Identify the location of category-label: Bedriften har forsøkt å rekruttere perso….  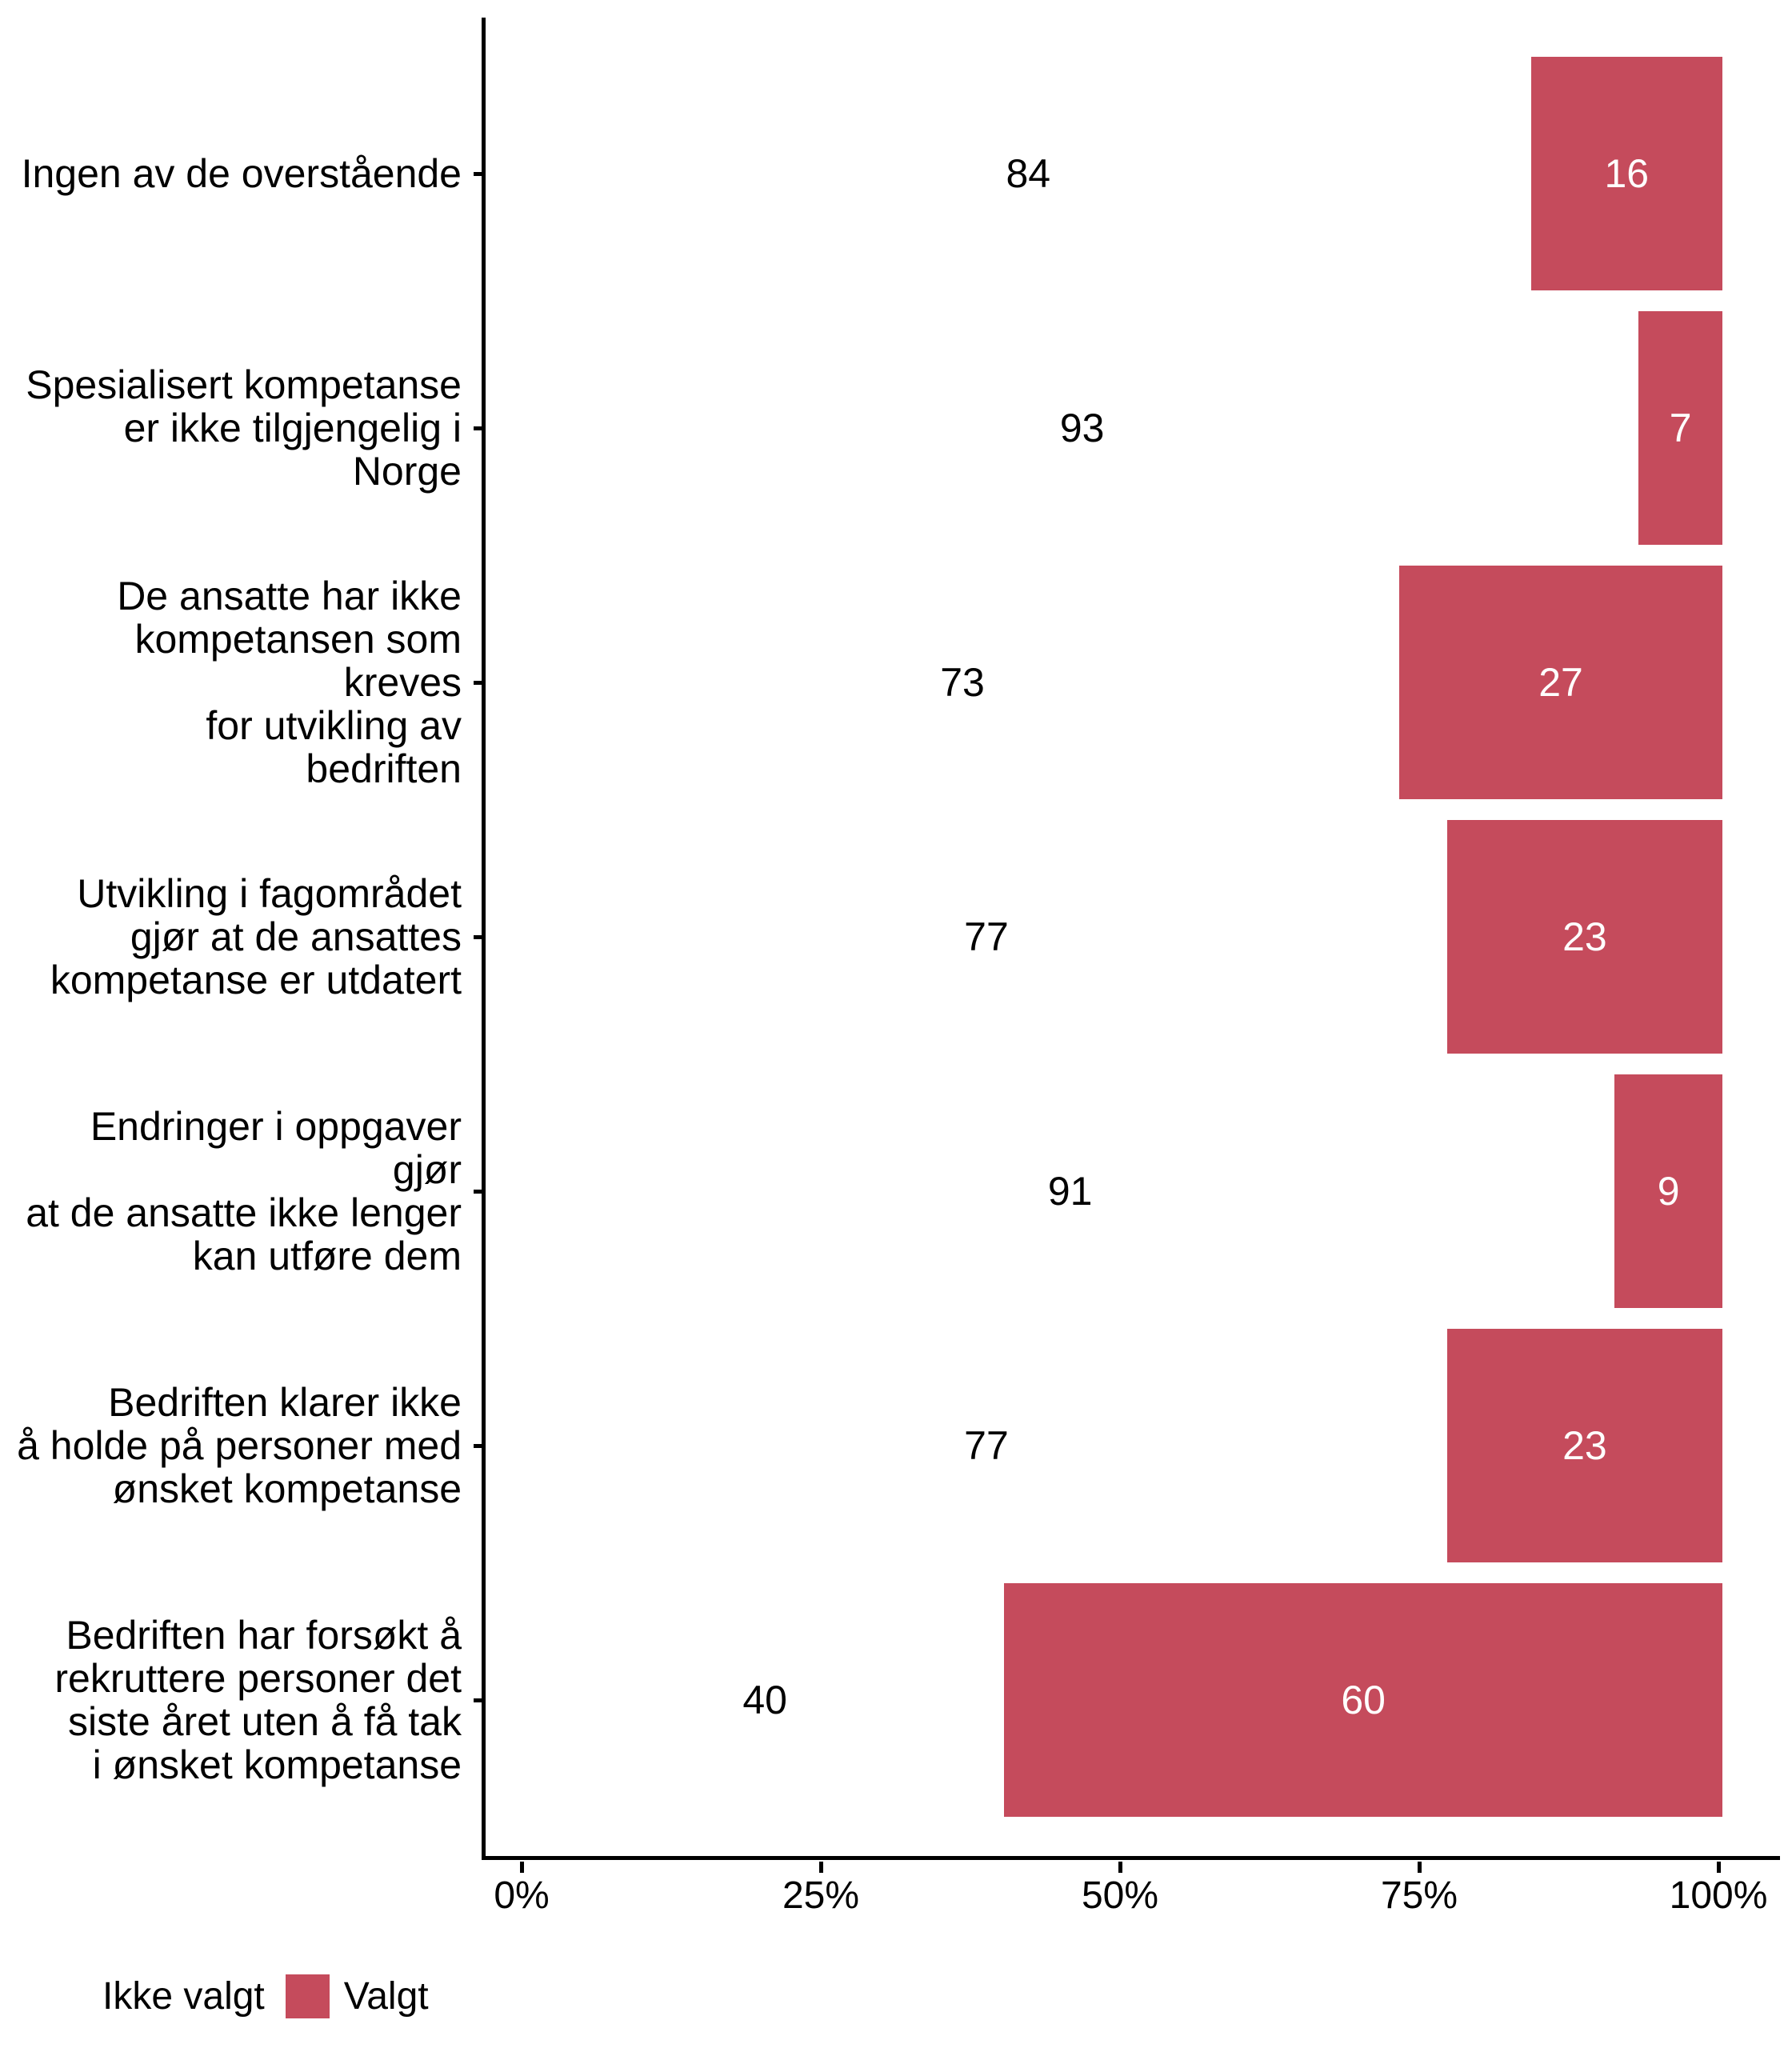
(258, 1700).